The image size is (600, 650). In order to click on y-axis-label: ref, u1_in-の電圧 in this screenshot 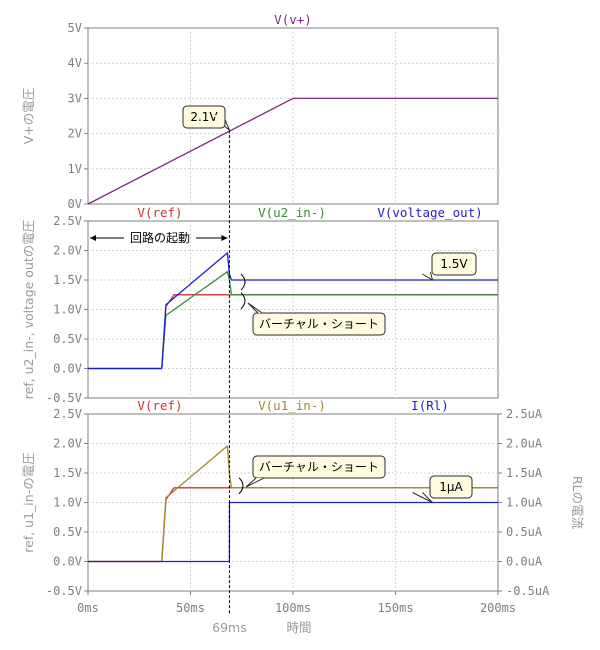, I will do `click(28, 502)`.